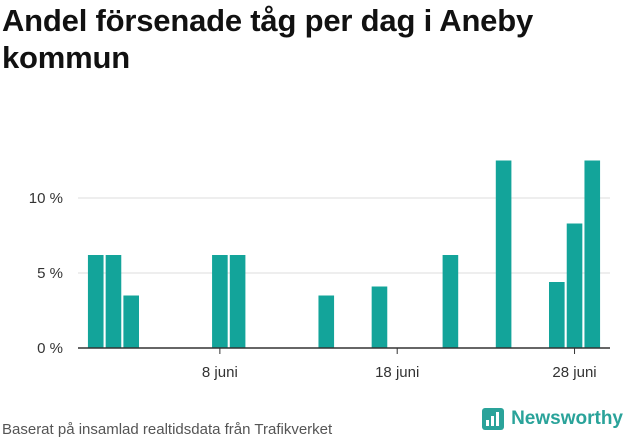  I want to click on brand-logo: Newsworthy, so click(552, 419).